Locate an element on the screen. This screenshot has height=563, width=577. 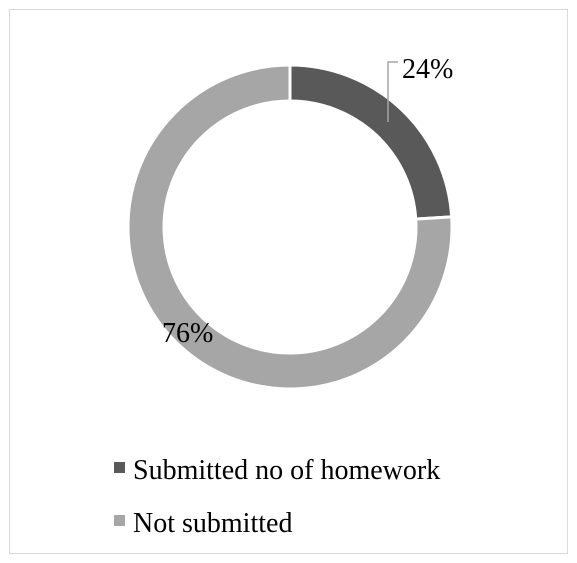
data-label-submitted: 24% is located at coordinates (427, 69).